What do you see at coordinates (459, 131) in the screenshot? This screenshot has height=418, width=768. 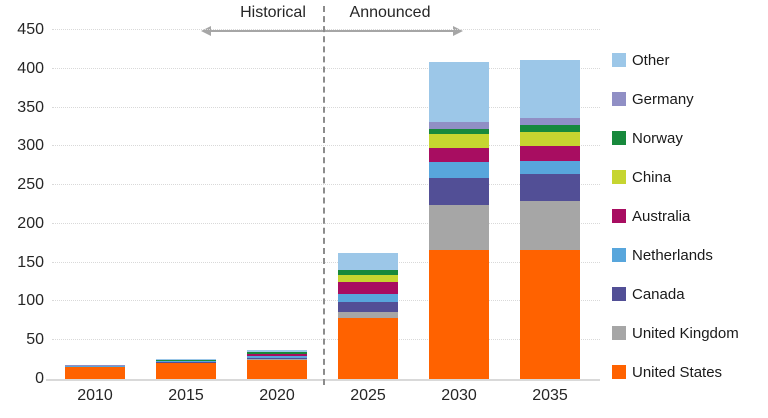 I see `bar-segment-norway-2030` at bounding box center [459, 131].